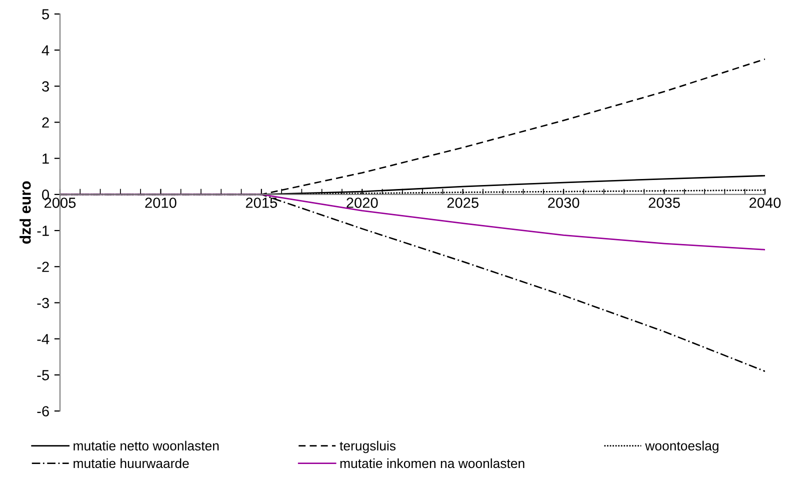 This screenshot has height=485, width=790. I want to click on x-tick-label: 2030, so click(564, 203).